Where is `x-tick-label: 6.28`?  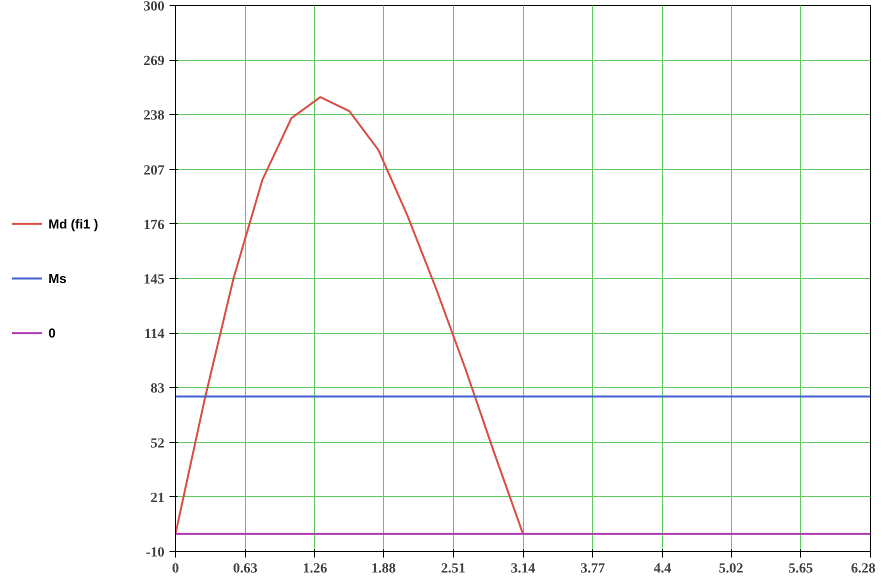 x-tick-label: 6.28 is located at coordinates (863, 569).